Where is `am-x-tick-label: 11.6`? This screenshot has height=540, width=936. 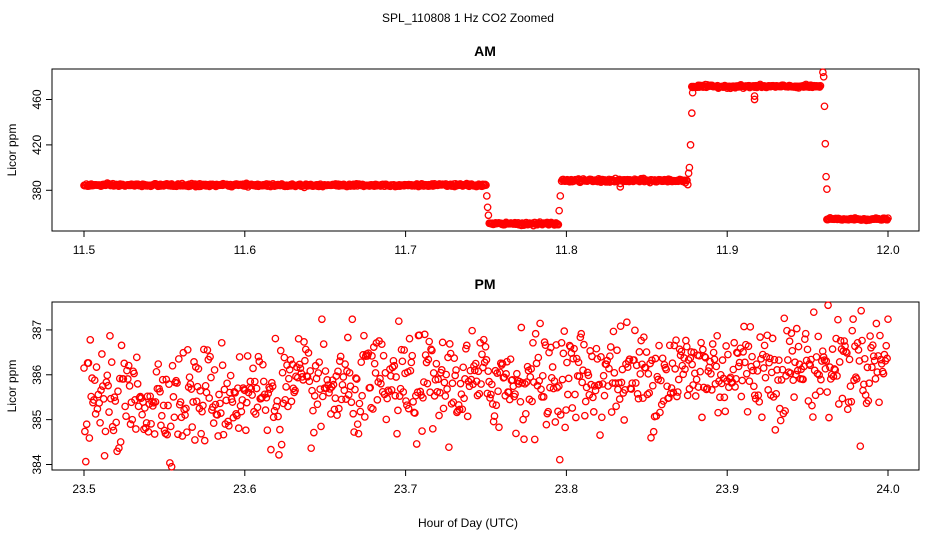
am-x-tick-label: 11.6 is located at coordinates (245, 250).